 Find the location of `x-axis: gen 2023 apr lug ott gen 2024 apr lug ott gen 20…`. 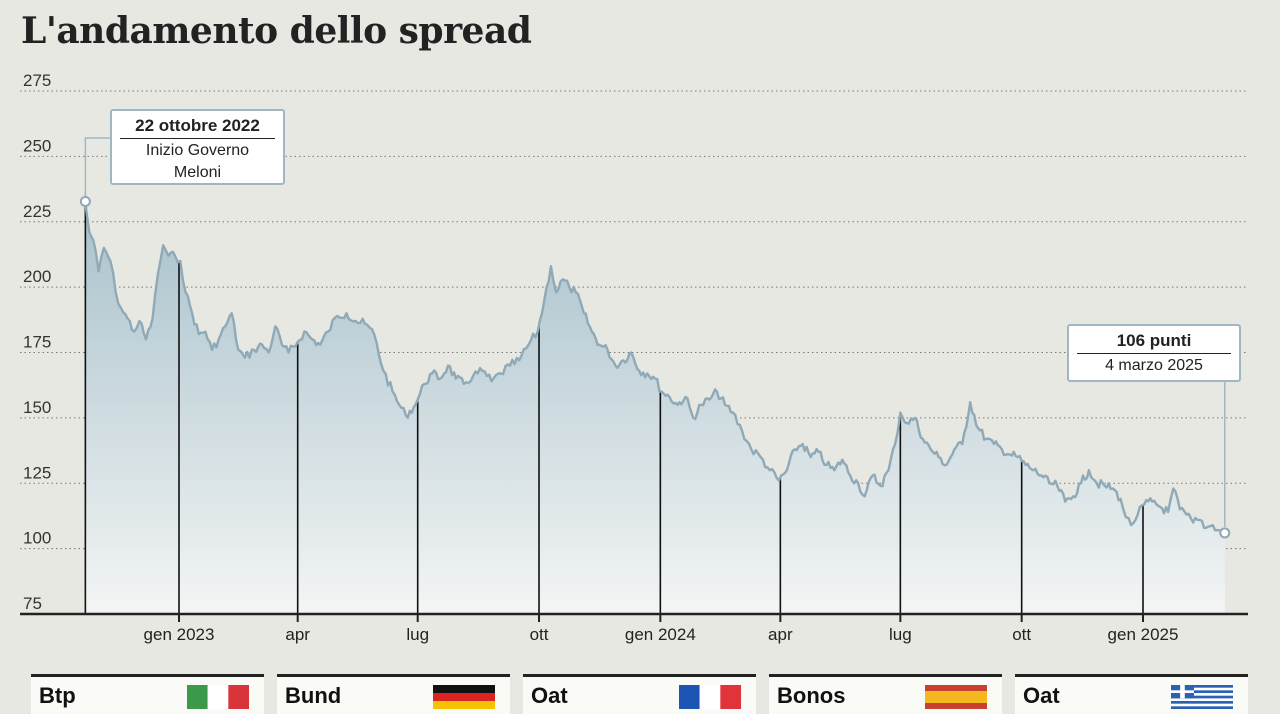

x-axis: gen 2023 apr lug ott gen 2024 apr lug ott gen 20… is located at coordinates (661, 629).